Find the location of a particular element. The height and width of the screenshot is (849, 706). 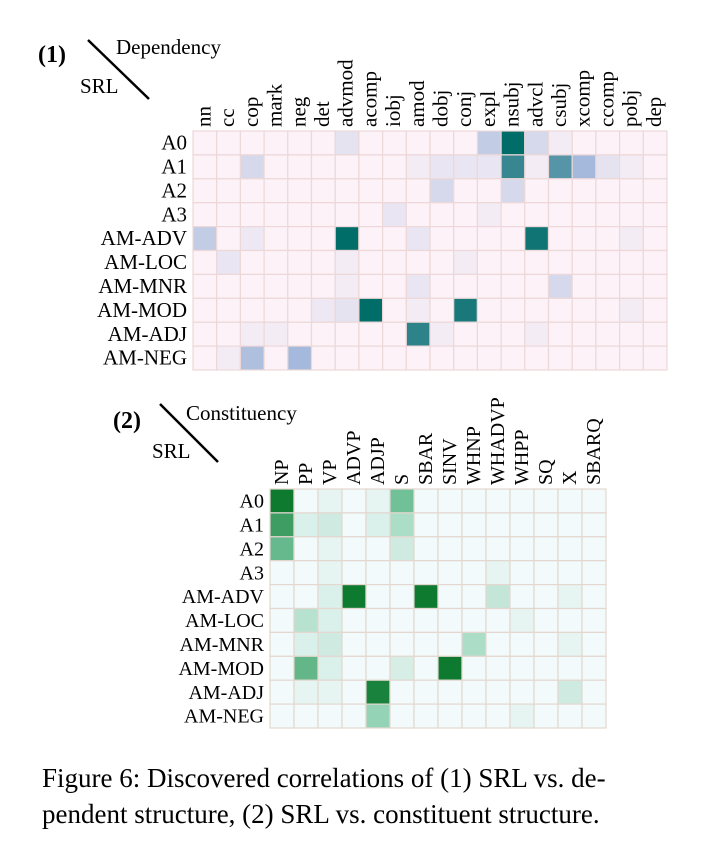

column-label: X is located at coordinates (570, 477).